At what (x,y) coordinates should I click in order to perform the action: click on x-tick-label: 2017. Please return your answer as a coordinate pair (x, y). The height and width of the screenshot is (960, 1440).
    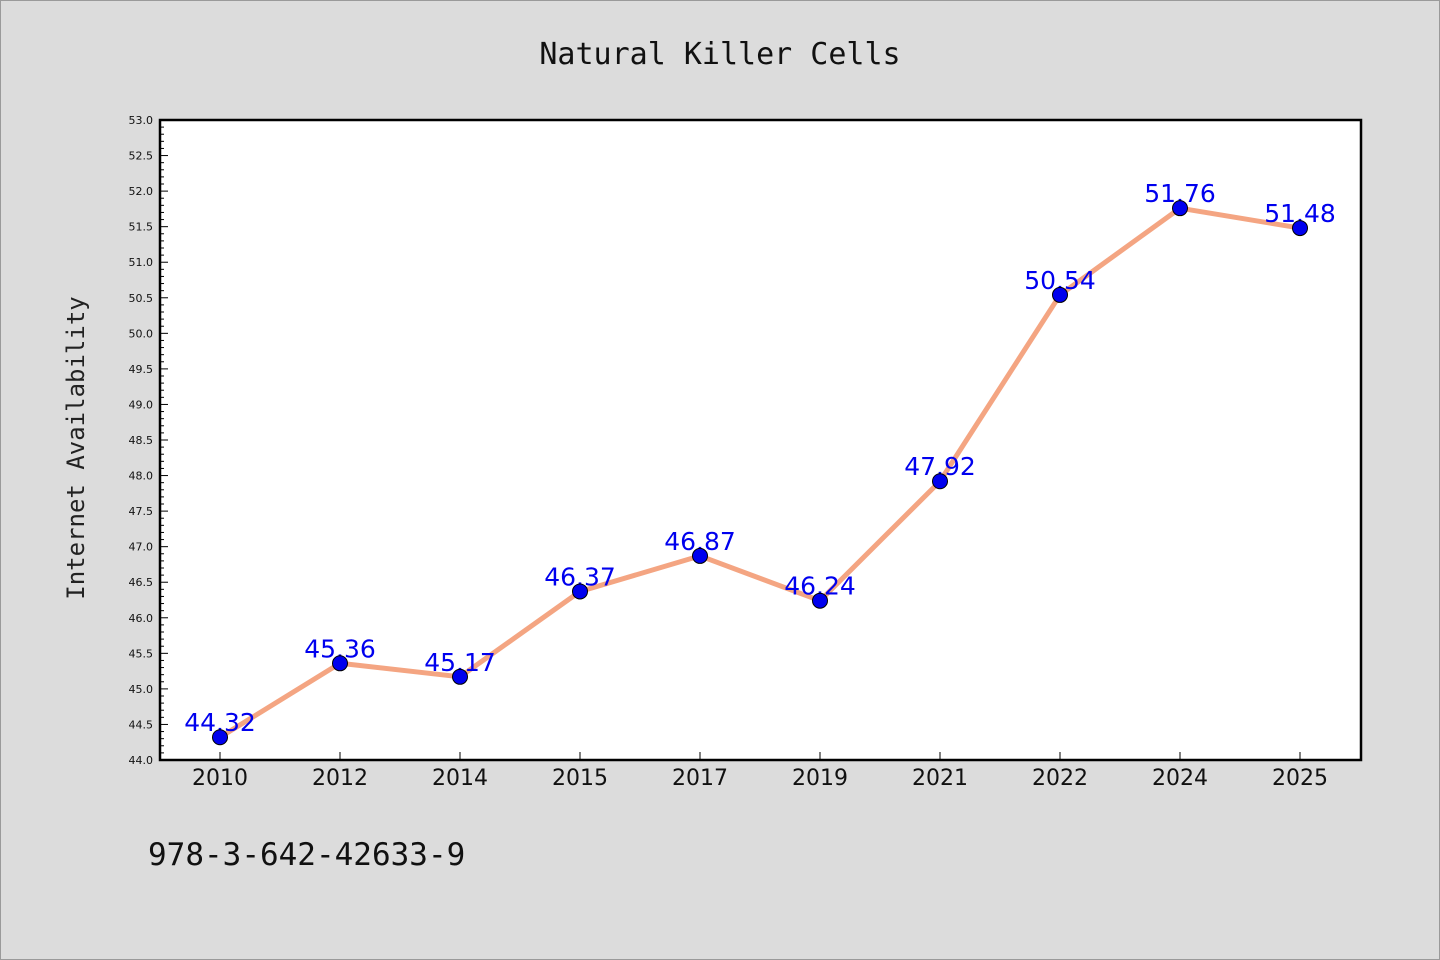
    Looking at the image, I should click on (700, 778).